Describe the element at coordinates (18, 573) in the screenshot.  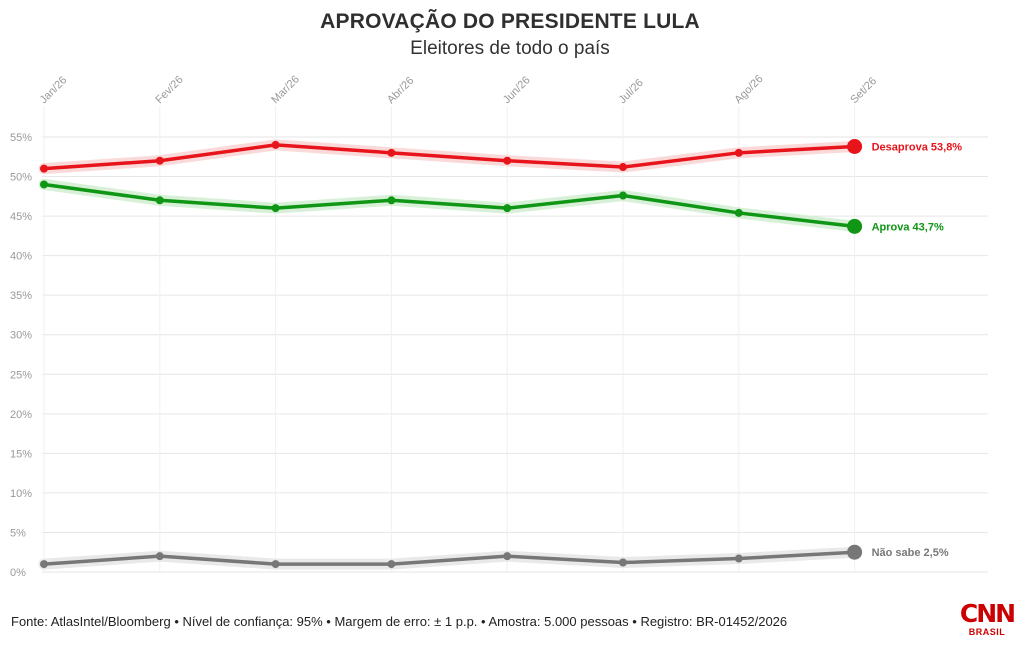
I see `y-tick-label: 0%` at that location.